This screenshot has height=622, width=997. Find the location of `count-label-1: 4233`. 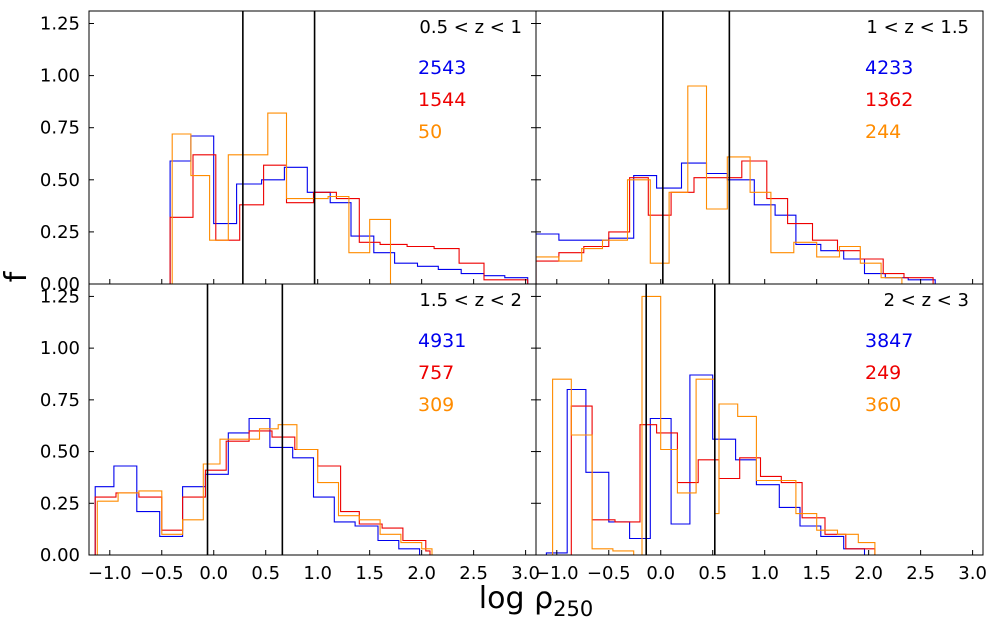

count-label-1: 4233 is located at coordinates (889, 68).